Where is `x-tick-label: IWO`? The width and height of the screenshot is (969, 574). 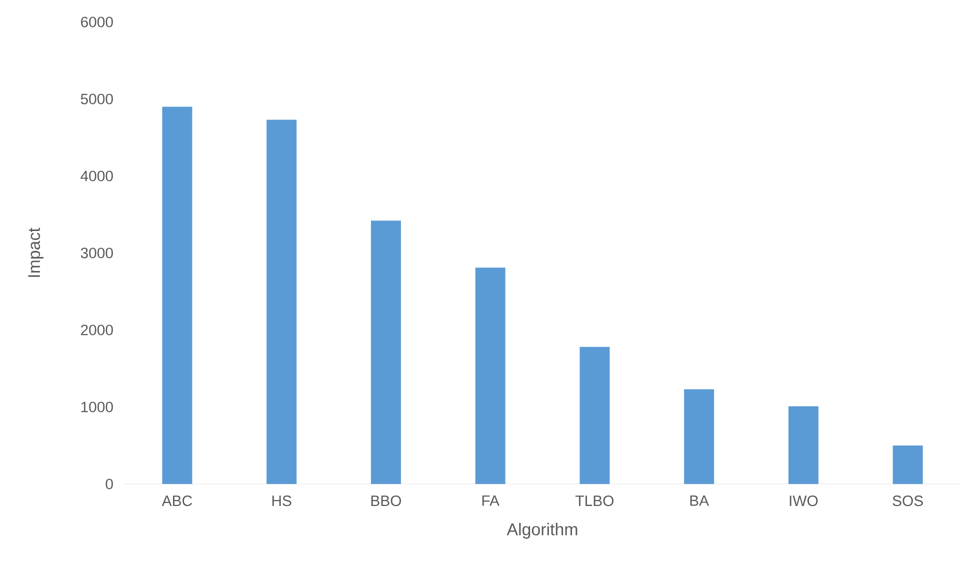 x-tick-label: IWO is located at coordinates (804, 501).